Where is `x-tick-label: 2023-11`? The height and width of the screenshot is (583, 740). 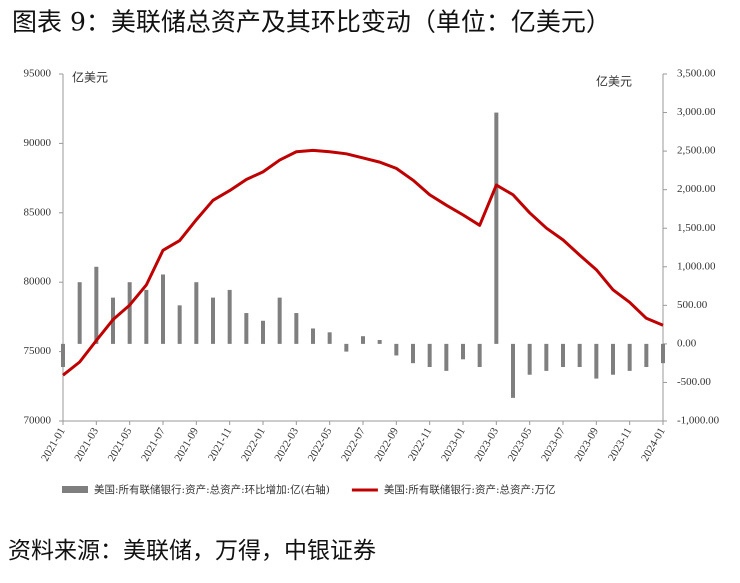 x-tick-label: 2023-11 is located at coordinates (620, 444).